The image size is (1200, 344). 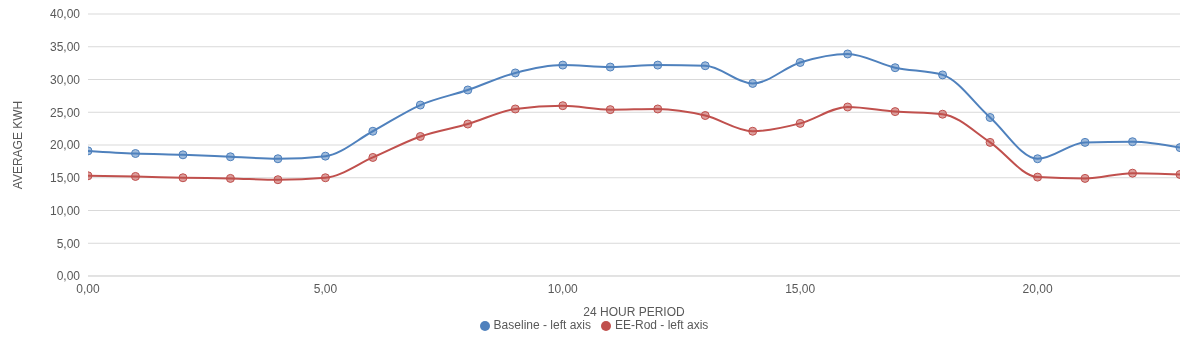 I want to click on x-tick-label: 5,00, so click(x=325, y=288).